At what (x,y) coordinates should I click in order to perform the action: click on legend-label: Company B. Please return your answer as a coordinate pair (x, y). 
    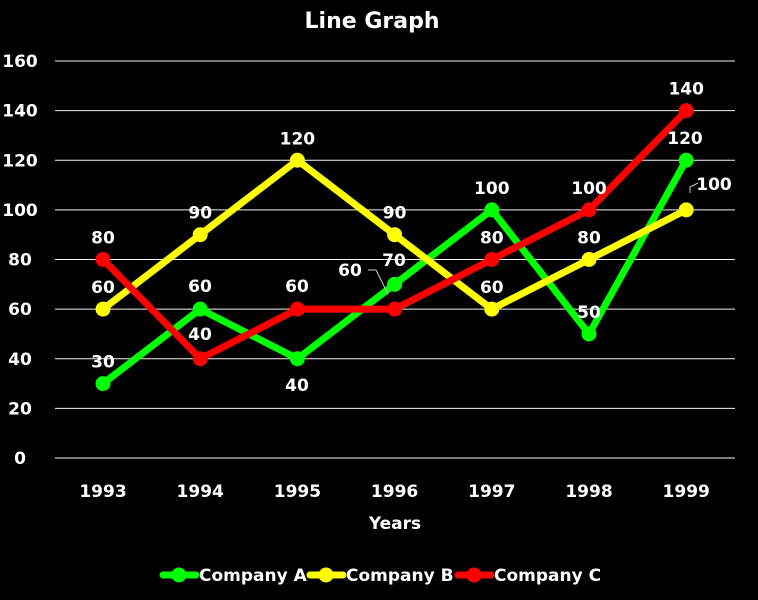
    Looking at the image, I should click on (400, 576).